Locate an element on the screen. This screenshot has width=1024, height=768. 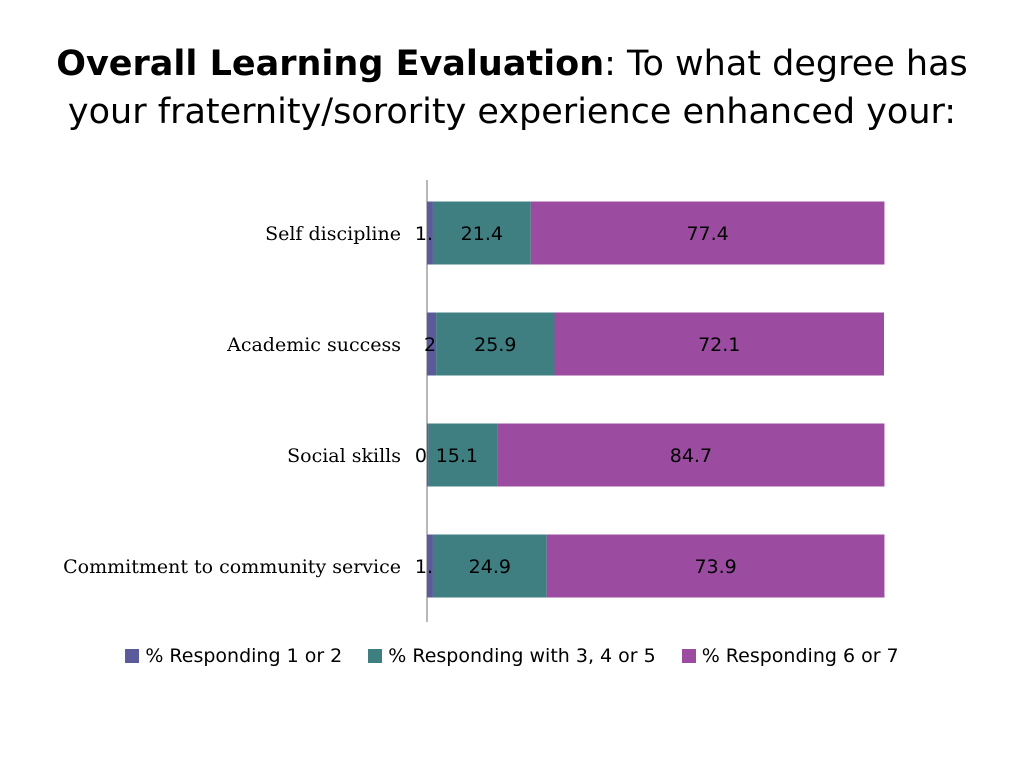
legend-label: % Responding with 3, 4 or 5 is located at coordinates (522, 656).